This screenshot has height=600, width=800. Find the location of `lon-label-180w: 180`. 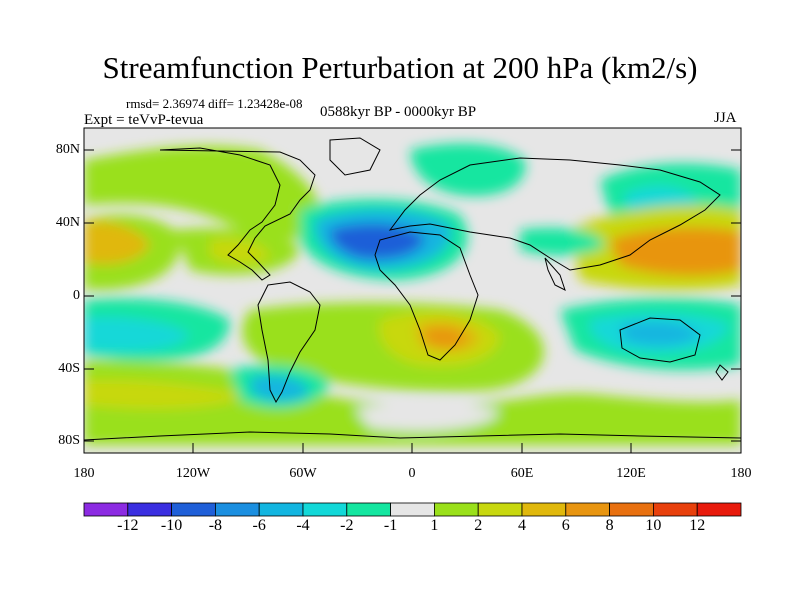

lon-label-180w: 180 is located at coordinates (84, 473).